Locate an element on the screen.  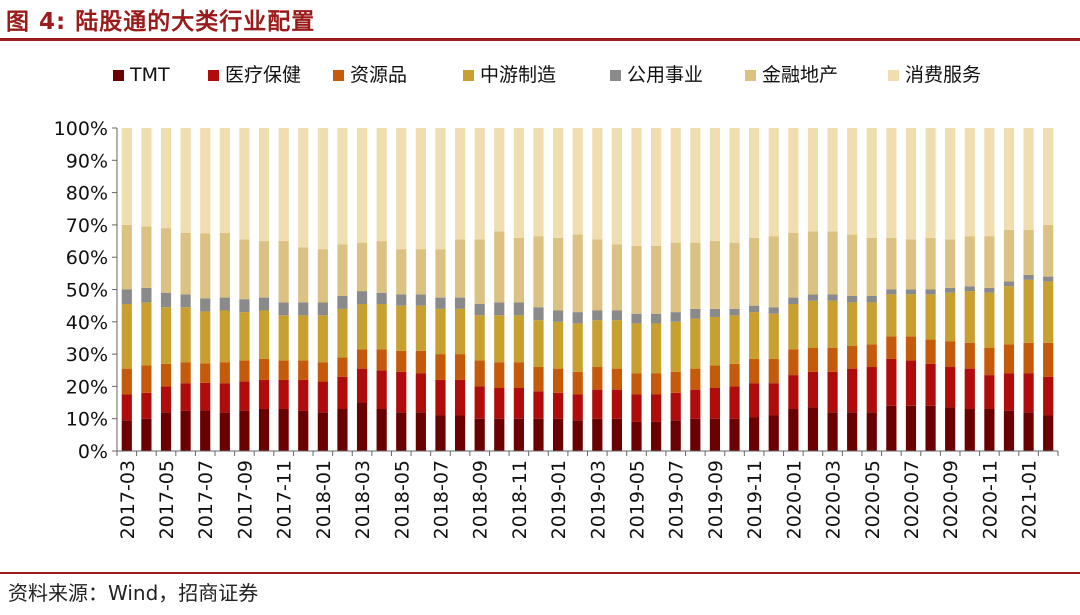
legend-label: 医疗保健 is located at coordinates (263, 75).